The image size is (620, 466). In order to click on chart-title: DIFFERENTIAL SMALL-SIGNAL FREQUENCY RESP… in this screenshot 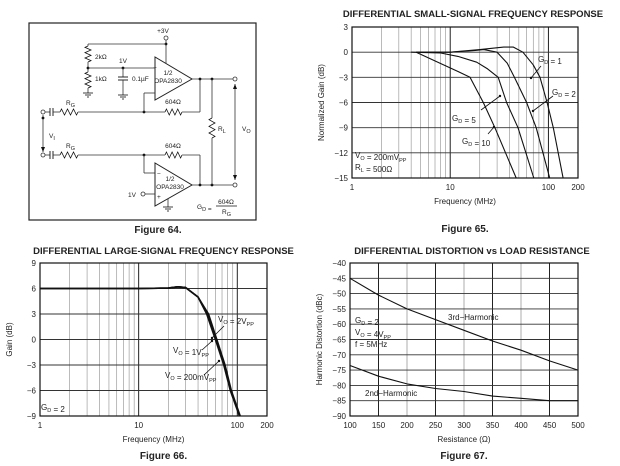, I will do `click(473, 14)`.